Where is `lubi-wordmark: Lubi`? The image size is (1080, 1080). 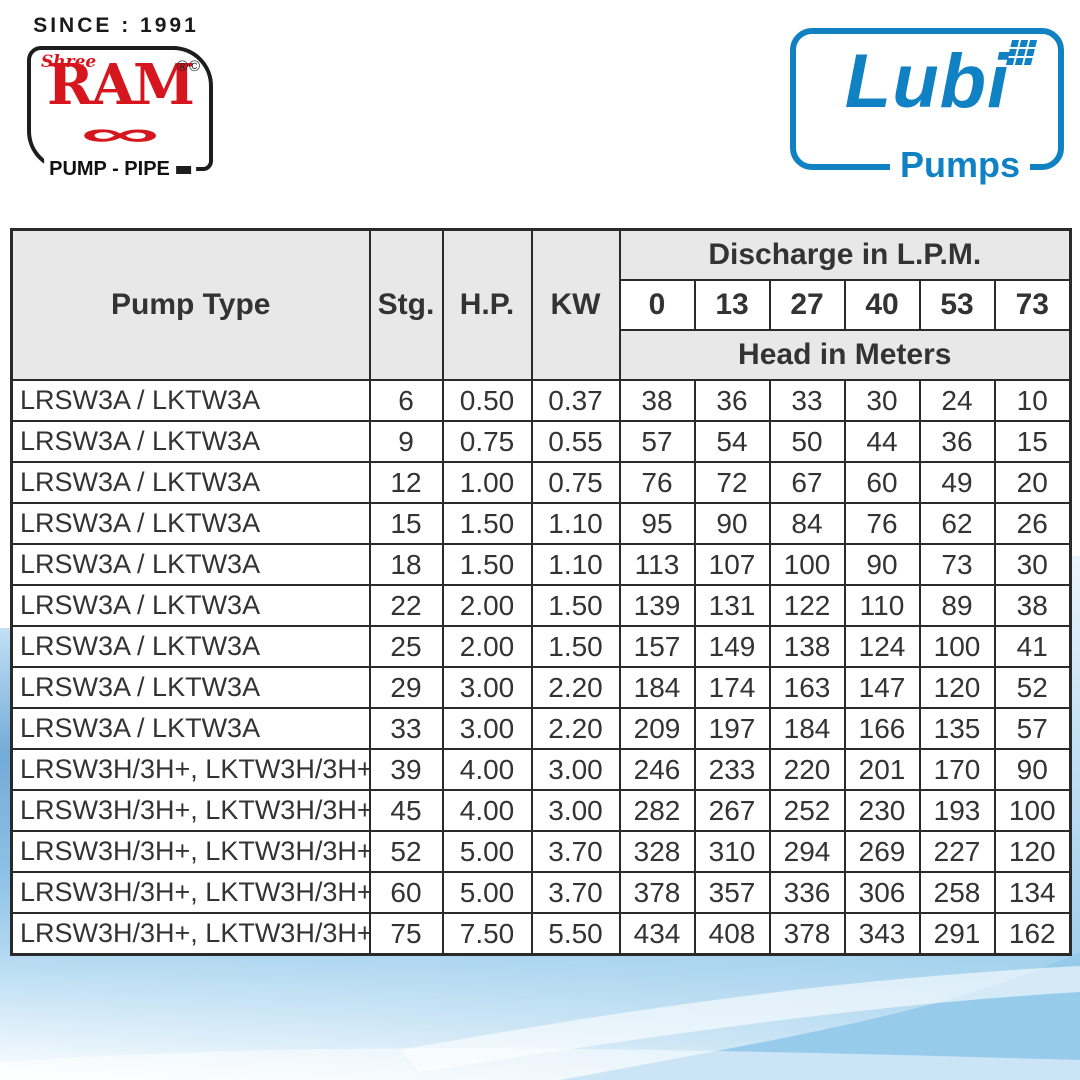
lubi-wordmark: Lubi is located at coordinates (927, 81).